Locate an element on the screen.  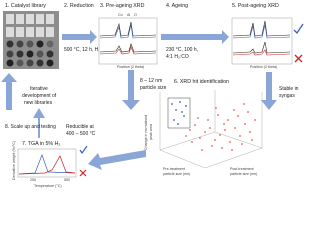
note: development of is located at coordinates (39, 96).